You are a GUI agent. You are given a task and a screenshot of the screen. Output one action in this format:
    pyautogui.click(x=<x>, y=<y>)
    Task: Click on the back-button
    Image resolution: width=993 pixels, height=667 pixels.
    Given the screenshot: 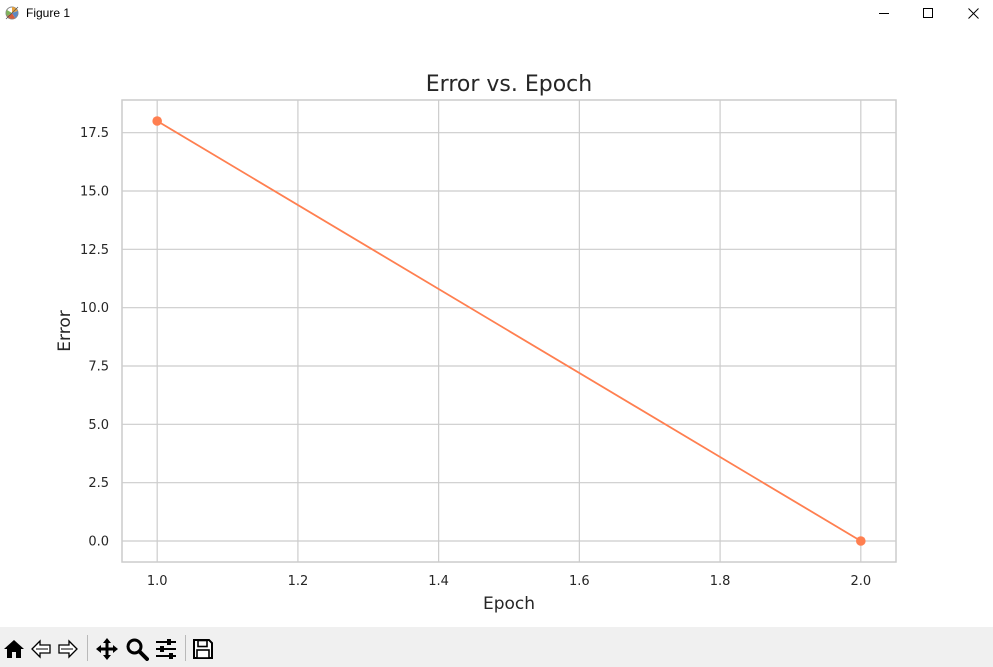 What is the action you would take?
    pyautogui.click(x=41, y=649)
    